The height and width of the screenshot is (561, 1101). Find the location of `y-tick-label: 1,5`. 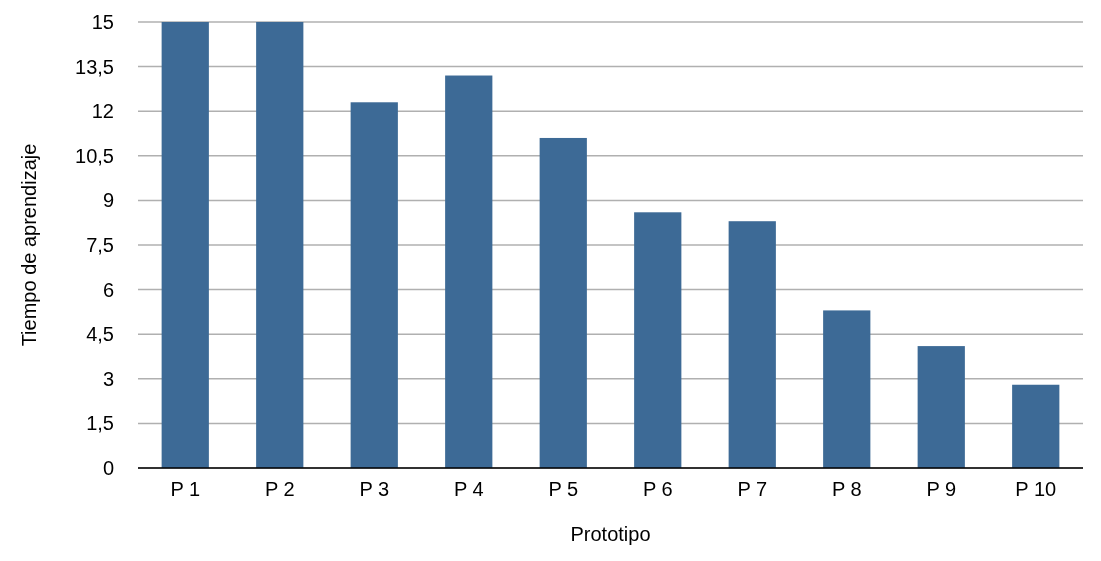

y-tick-label: 1,5 is located at coordinates (100, 423).